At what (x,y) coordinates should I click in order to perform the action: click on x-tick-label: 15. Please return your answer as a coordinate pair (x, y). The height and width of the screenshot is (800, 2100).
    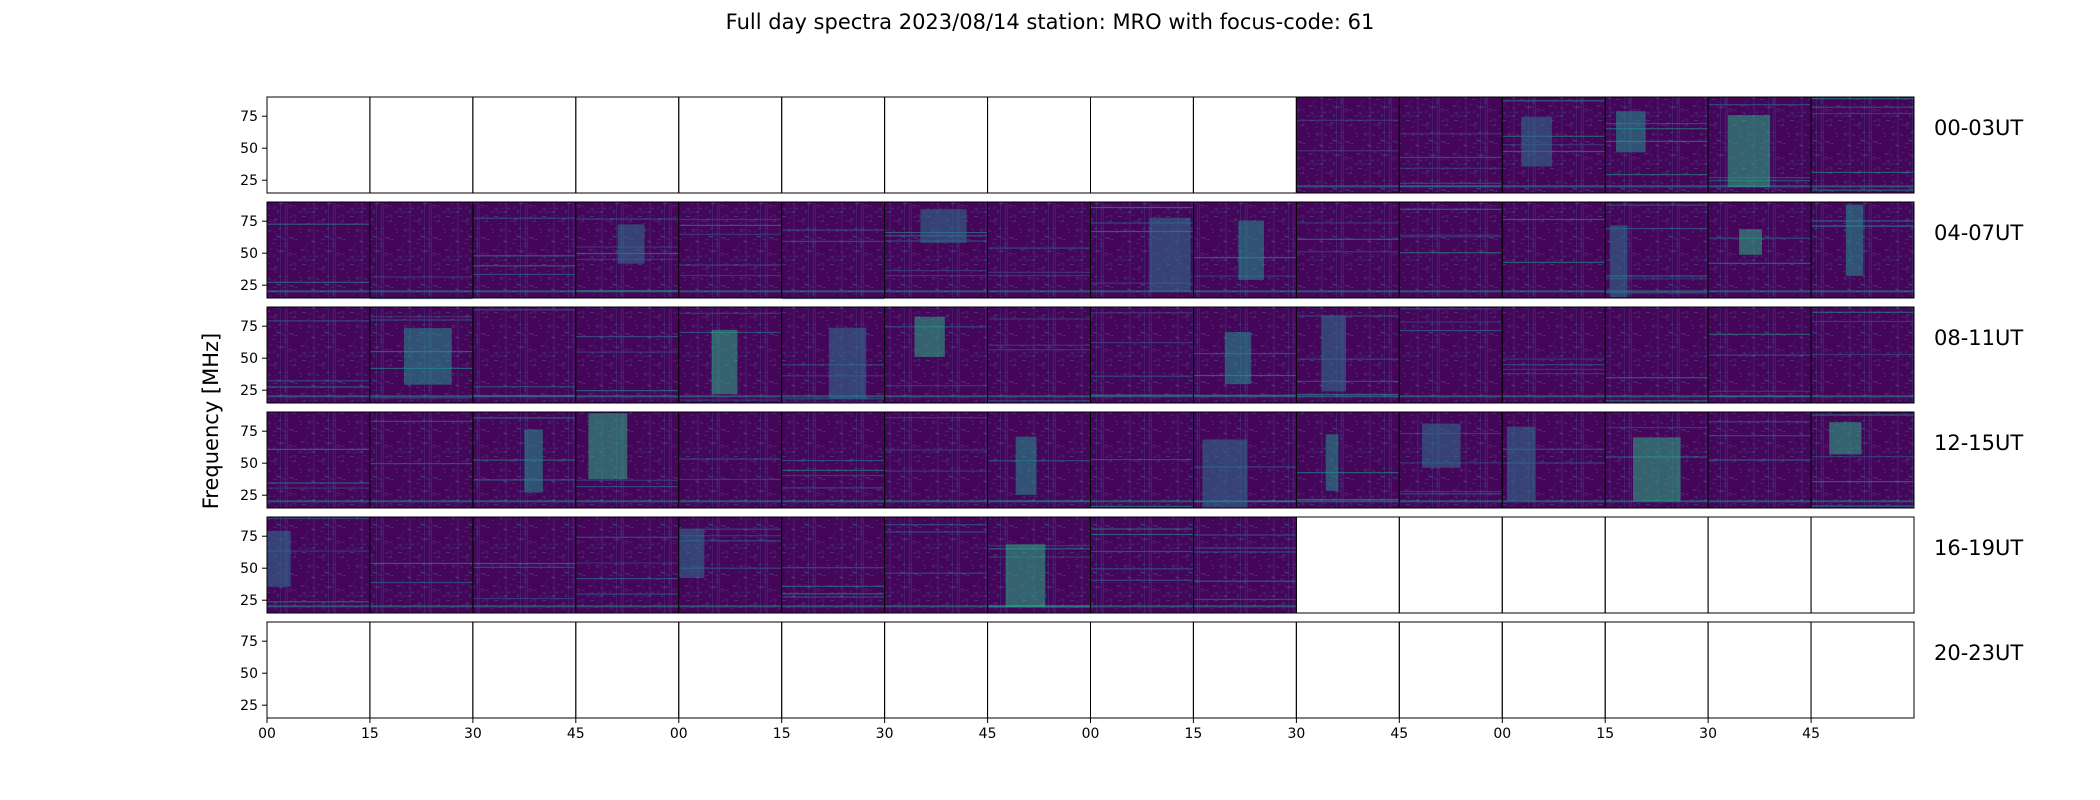
    Looking at the image, I should click on (1605, 734).